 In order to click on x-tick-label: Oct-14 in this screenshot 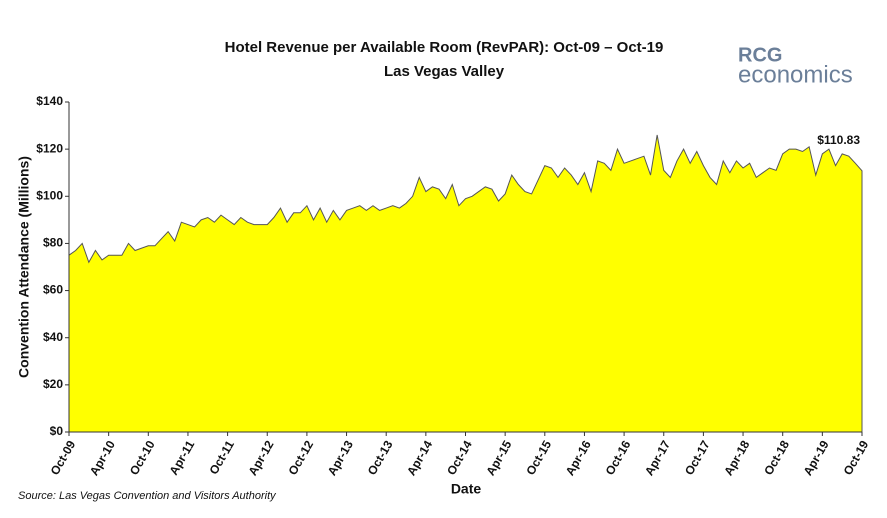, I will do `click(459, 458)`.